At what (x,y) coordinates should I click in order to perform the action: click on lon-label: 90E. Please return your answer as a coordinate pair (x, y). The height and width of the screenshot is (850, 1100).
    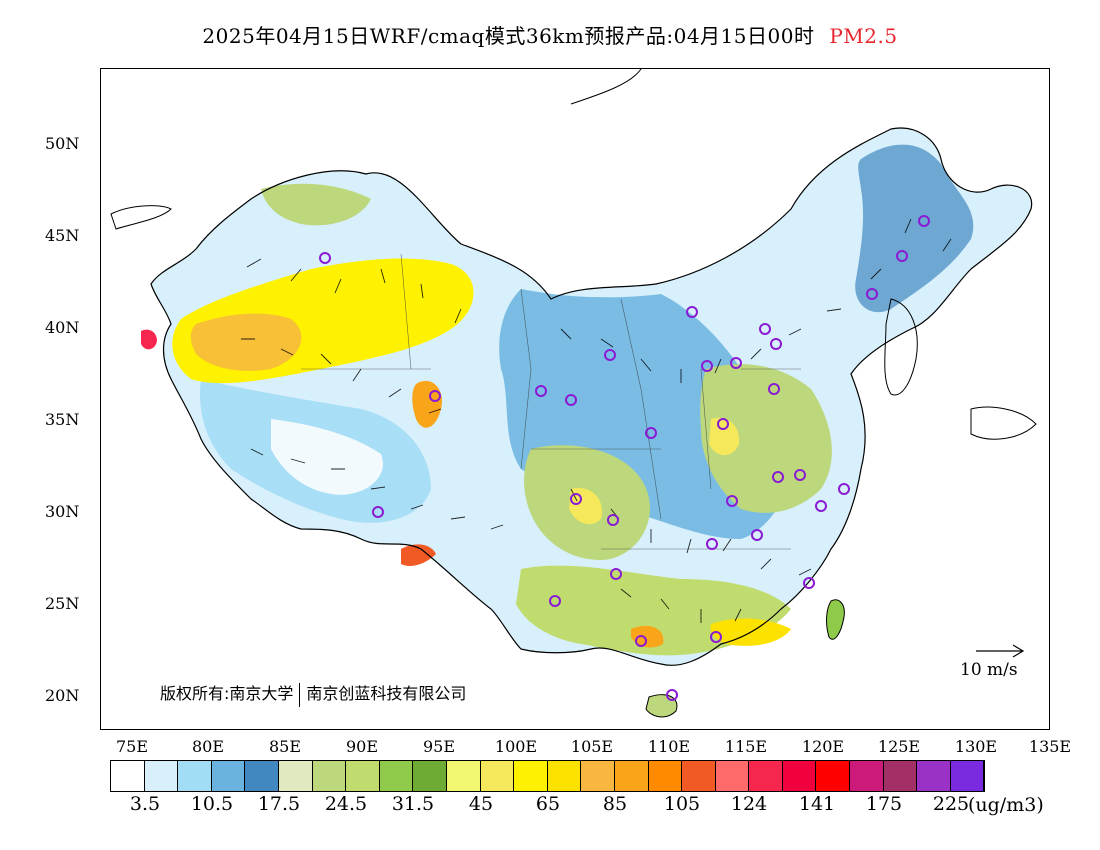
    Looking at the image, I should click on (362, 746).